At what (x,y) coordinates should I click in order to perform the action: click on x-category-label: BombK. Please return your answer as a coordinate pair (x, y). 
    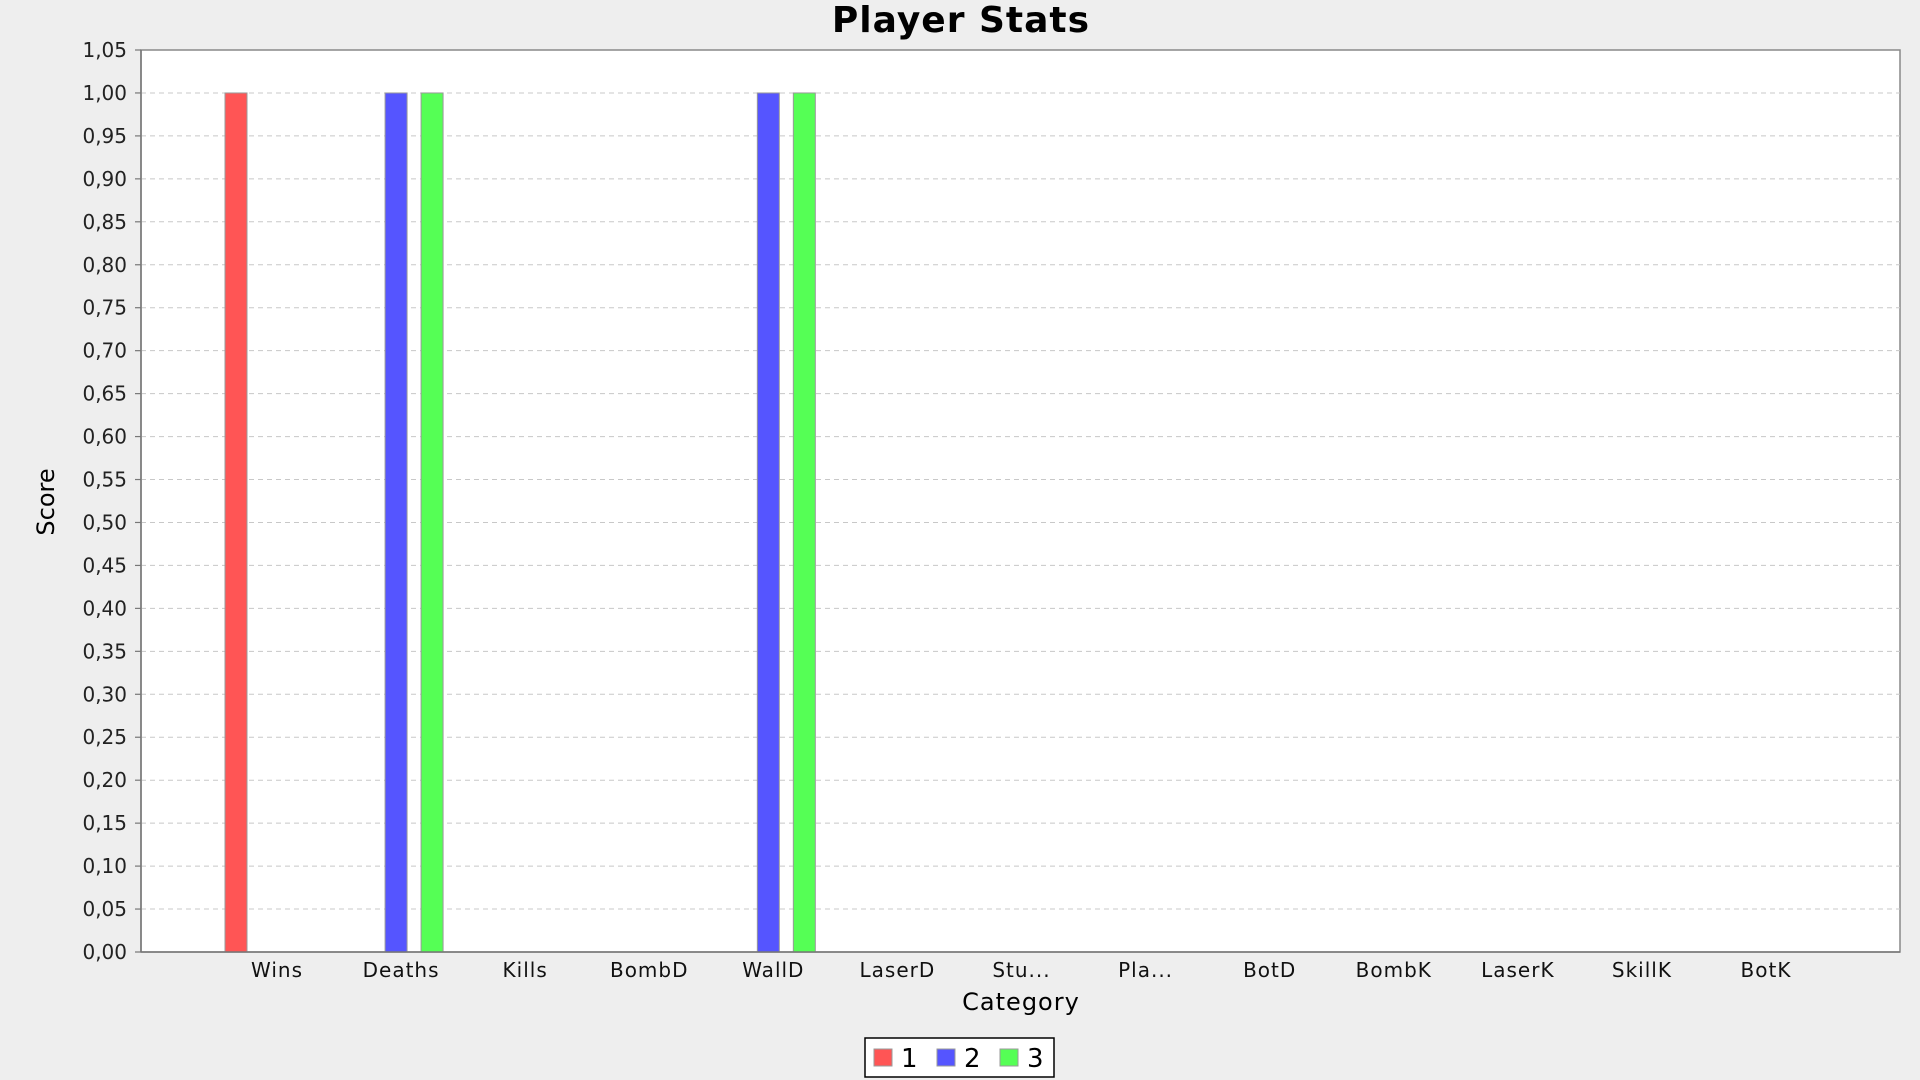
    Looking at the image, I should click on (1394, 970).